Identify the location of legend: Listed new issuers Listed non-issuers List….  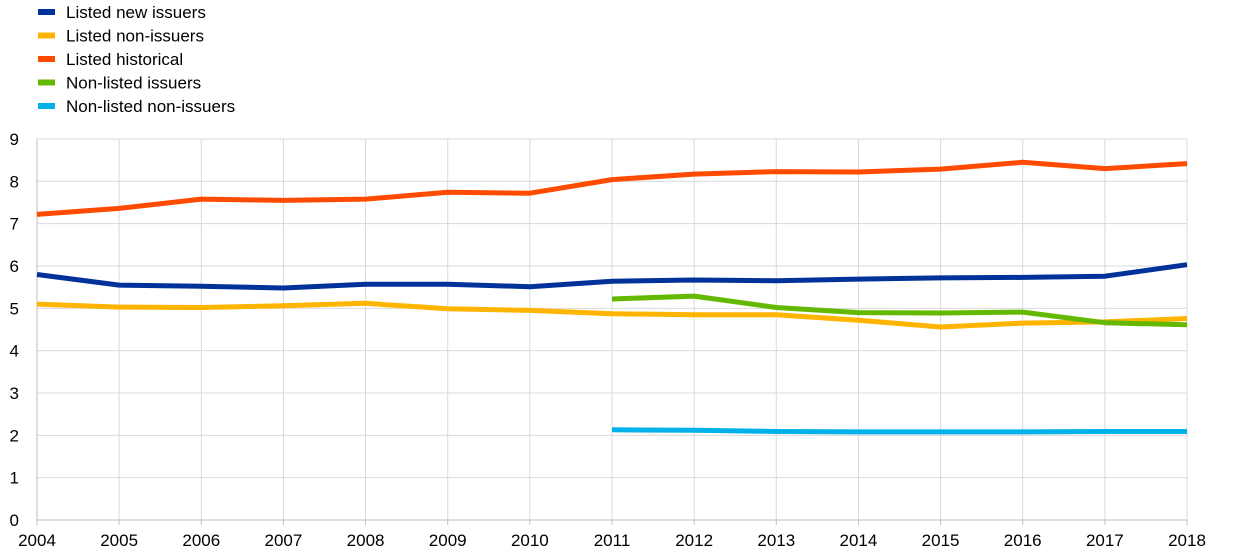
(136, 59).